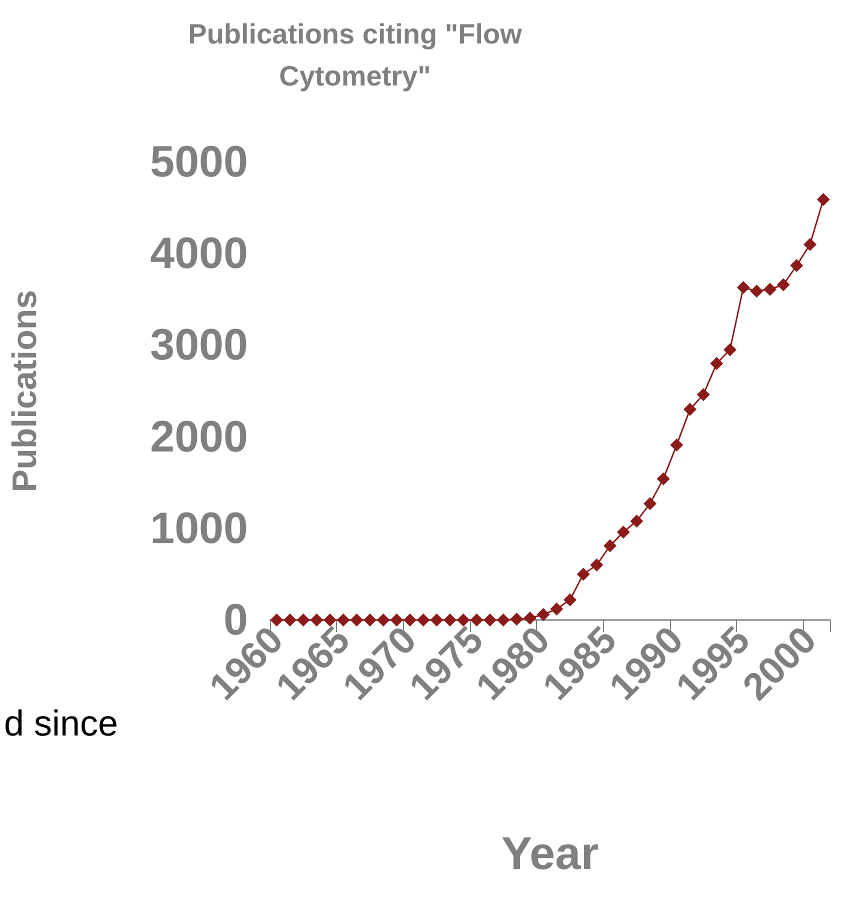 The image size is (844, 901). What do you see at coordinates (199, 253) in the screenshot?
I see `y-tick-label: 4000` at bounding box center [199, 253].